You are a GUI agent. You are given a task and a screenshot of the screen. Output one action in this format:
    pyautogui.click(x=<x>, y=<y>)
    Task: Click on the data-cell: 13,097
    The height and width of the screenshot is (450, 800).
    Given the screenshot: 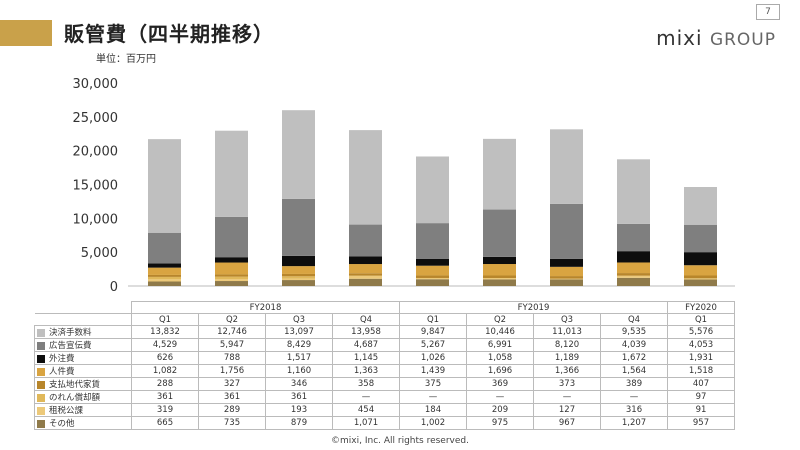 What is the action you would take?
    pyautogui.click(x=299, y=332)
    